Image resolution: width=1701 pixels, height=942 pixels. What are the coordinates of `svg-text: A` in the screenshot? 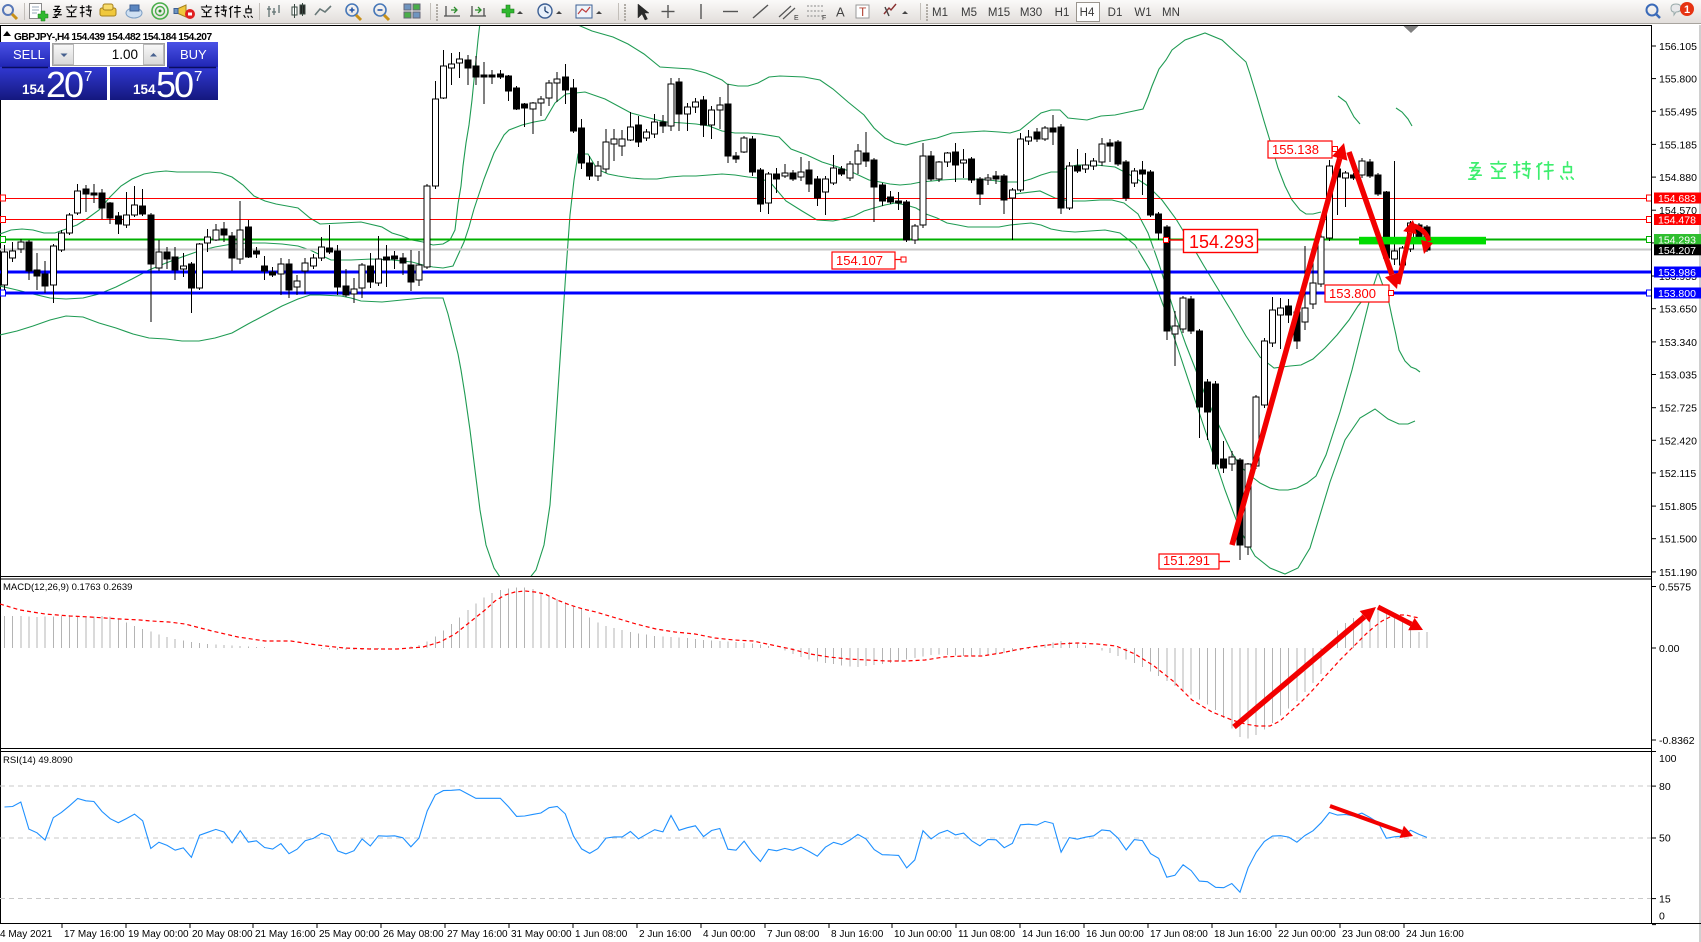 It's located at (840, 12).